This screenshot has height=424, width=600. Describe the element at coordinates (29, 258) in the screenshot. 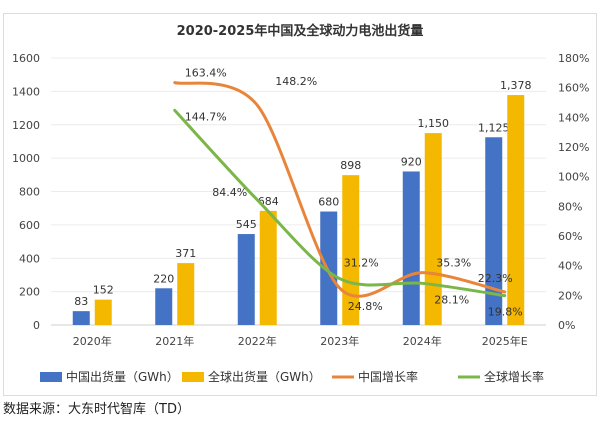

I see `y-left-tick-label: 400` at that location.